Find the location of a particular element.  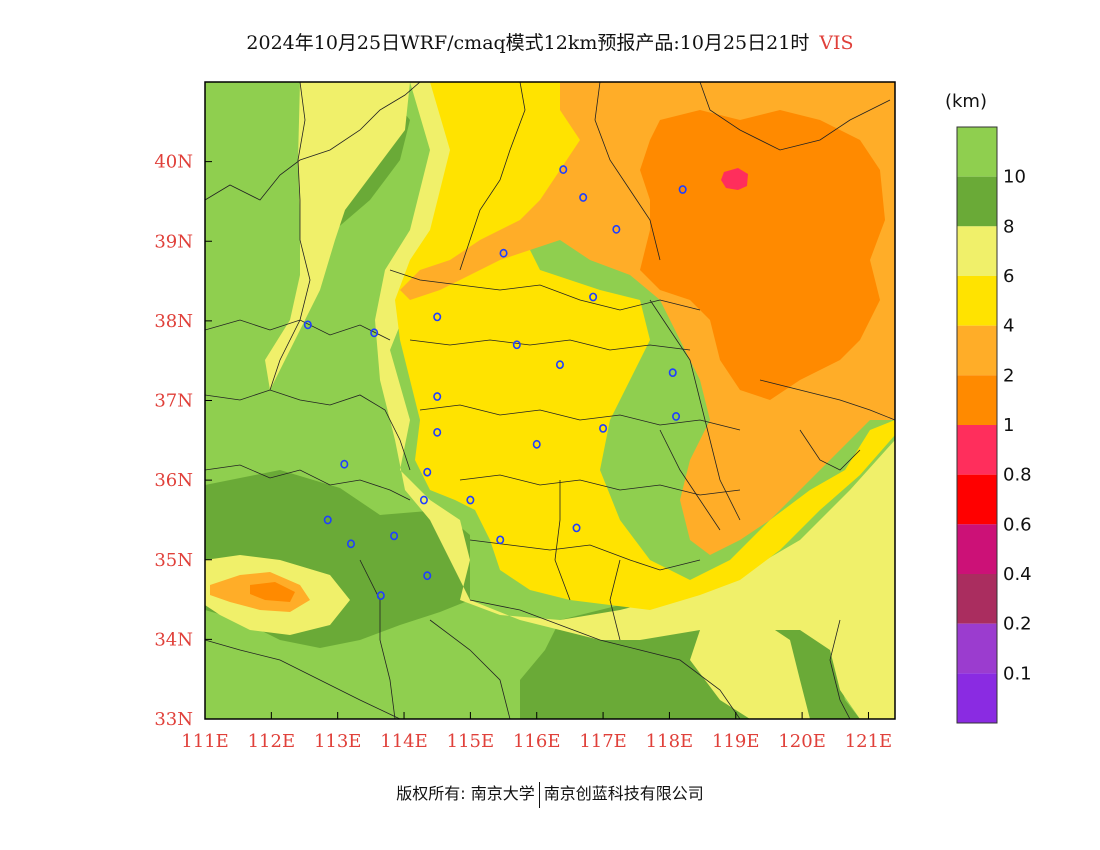

colorbar-unit: (km) is located at coordinates (966, 101).